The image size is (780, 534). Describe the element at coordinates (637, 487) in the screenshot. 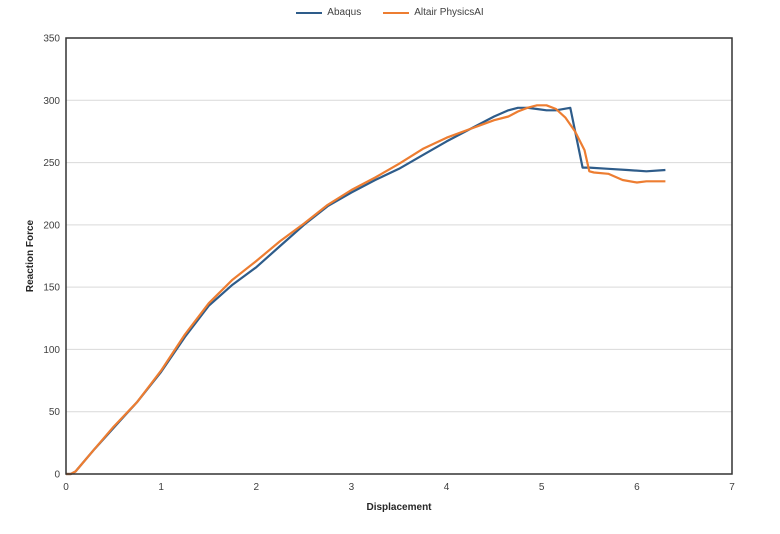

I see `x-tick-label-6: 6` at that location.